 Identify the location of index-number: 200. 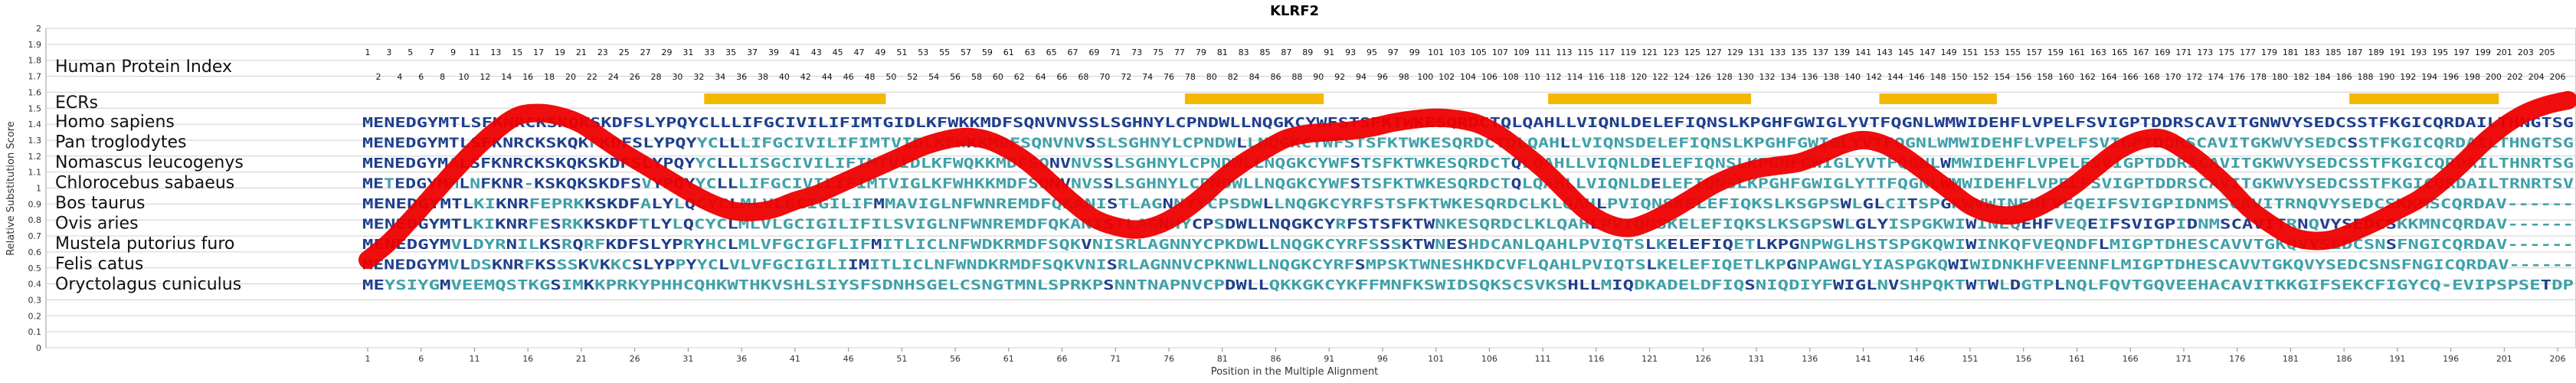
(2494, 77).